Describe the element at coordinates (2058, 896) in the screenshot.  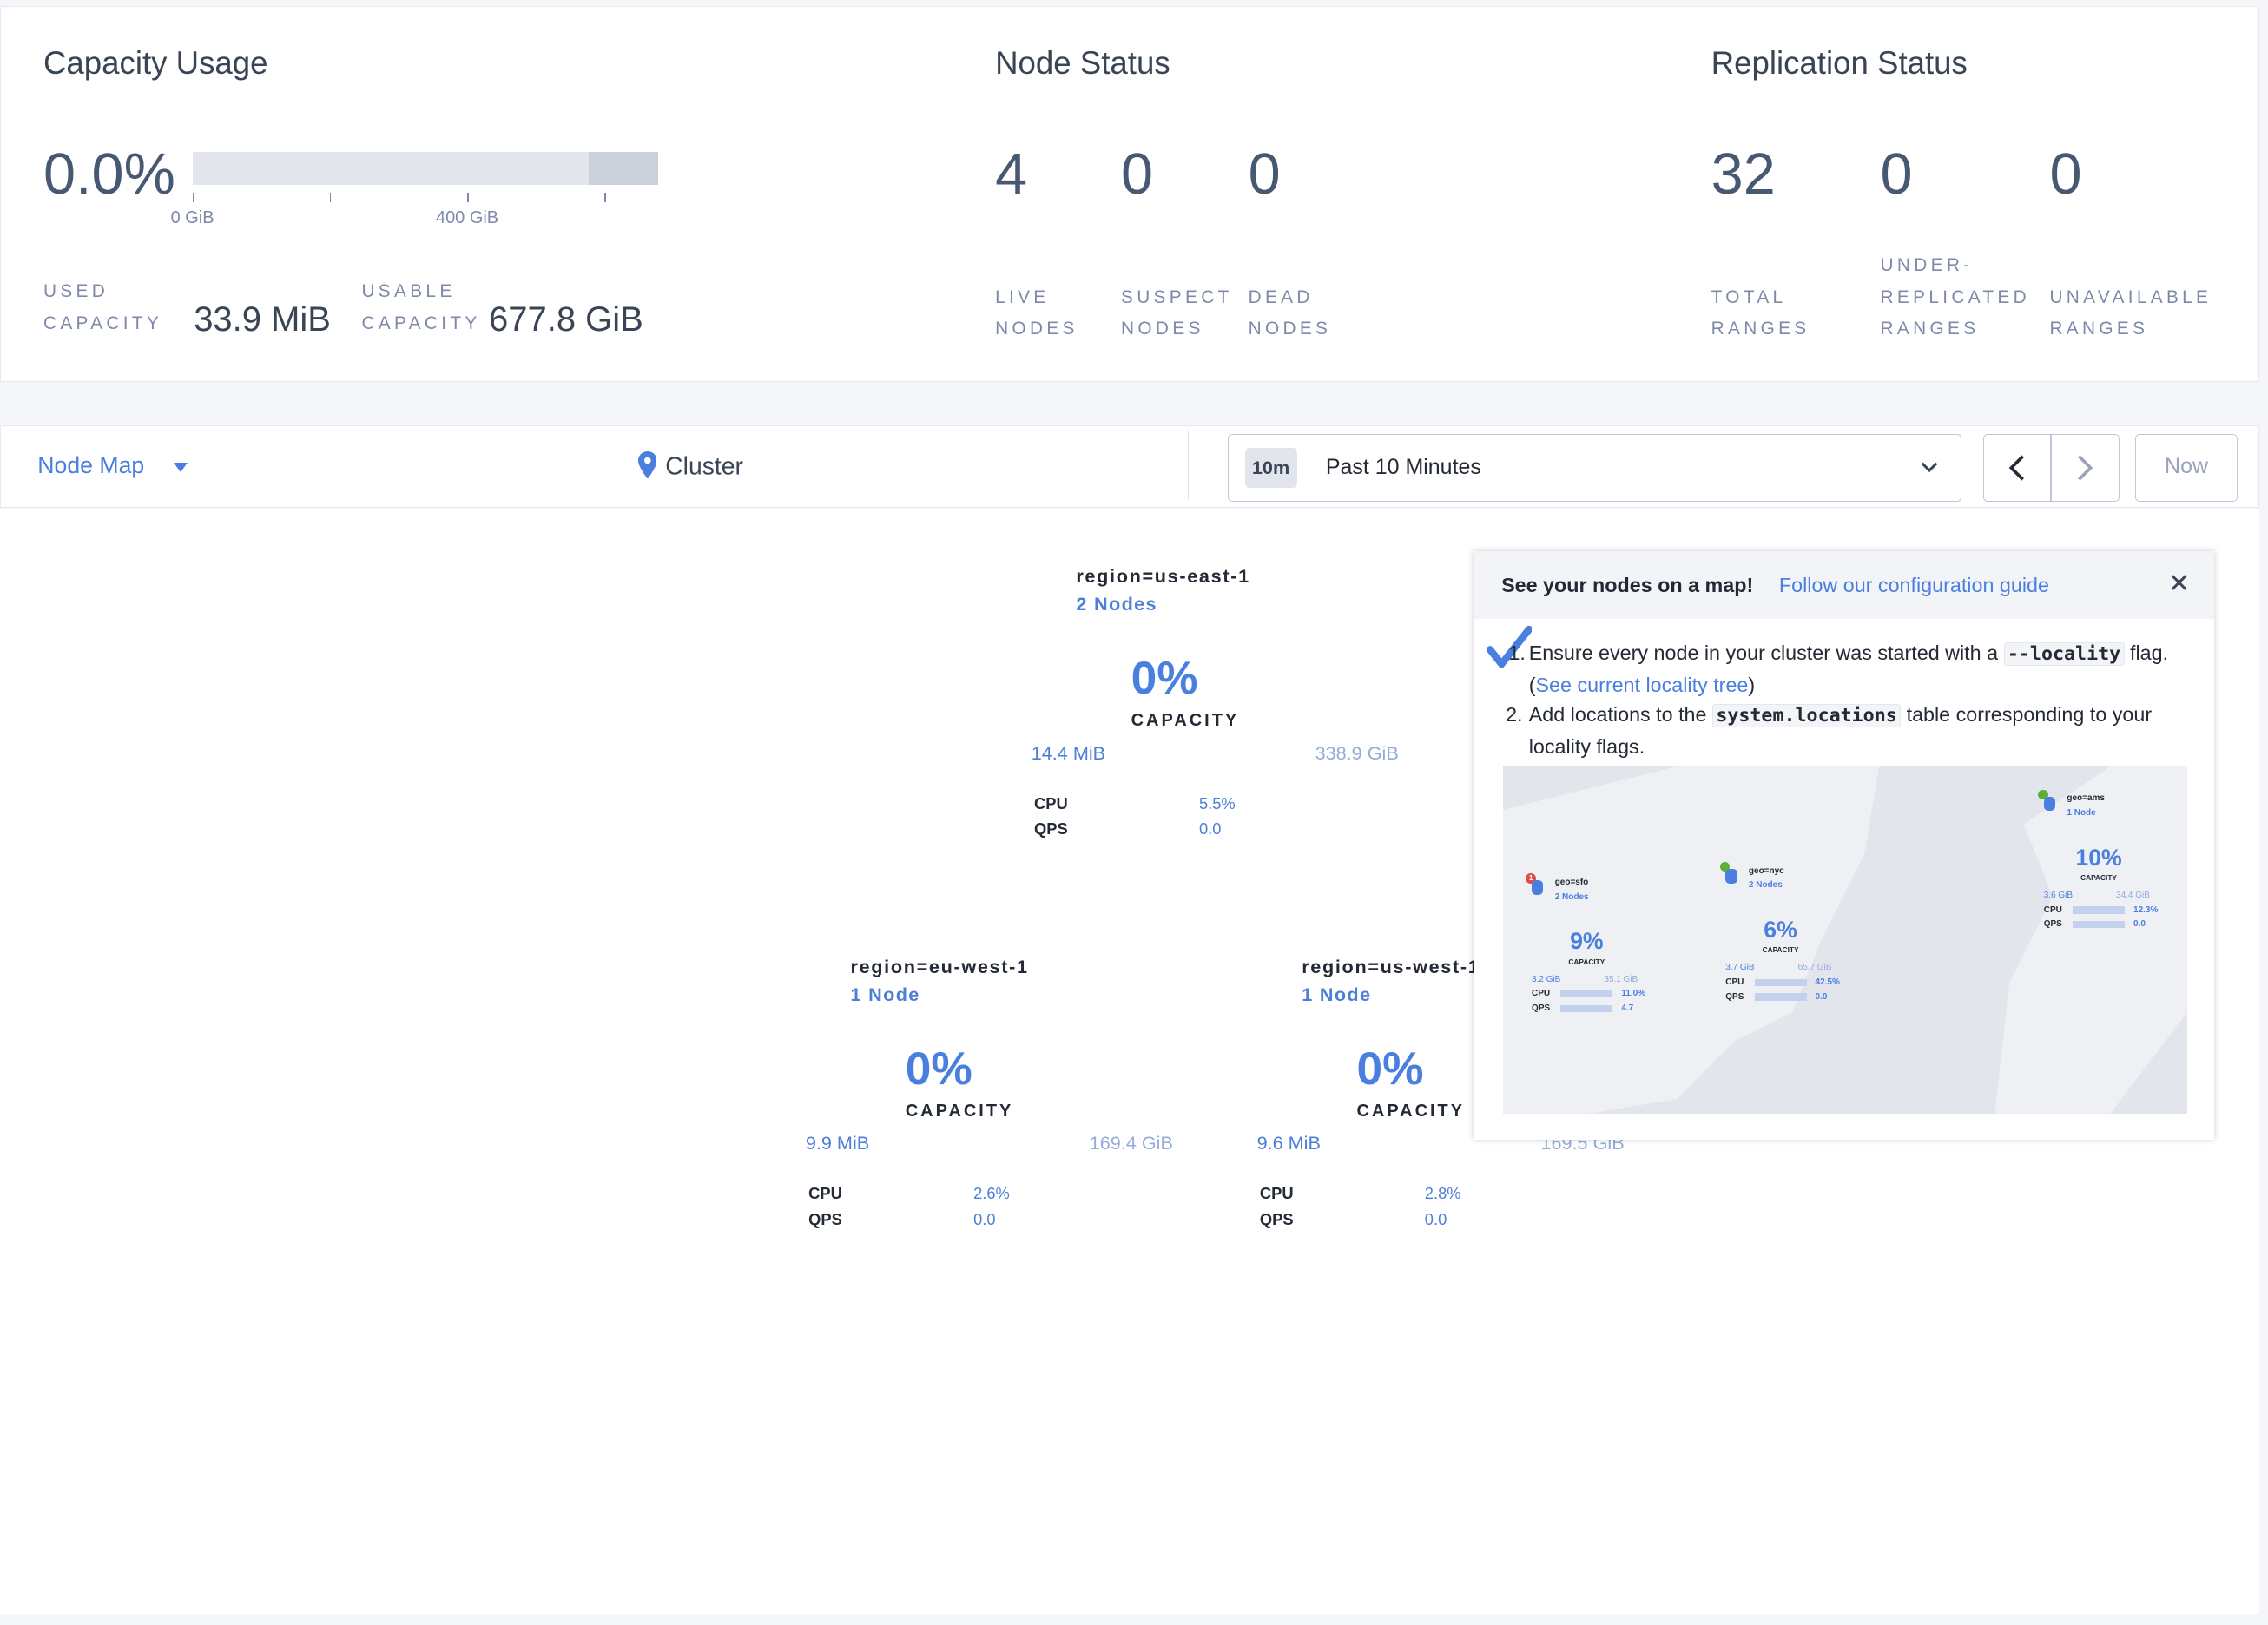
I see `example-used: 3.6 GiB` at that location.